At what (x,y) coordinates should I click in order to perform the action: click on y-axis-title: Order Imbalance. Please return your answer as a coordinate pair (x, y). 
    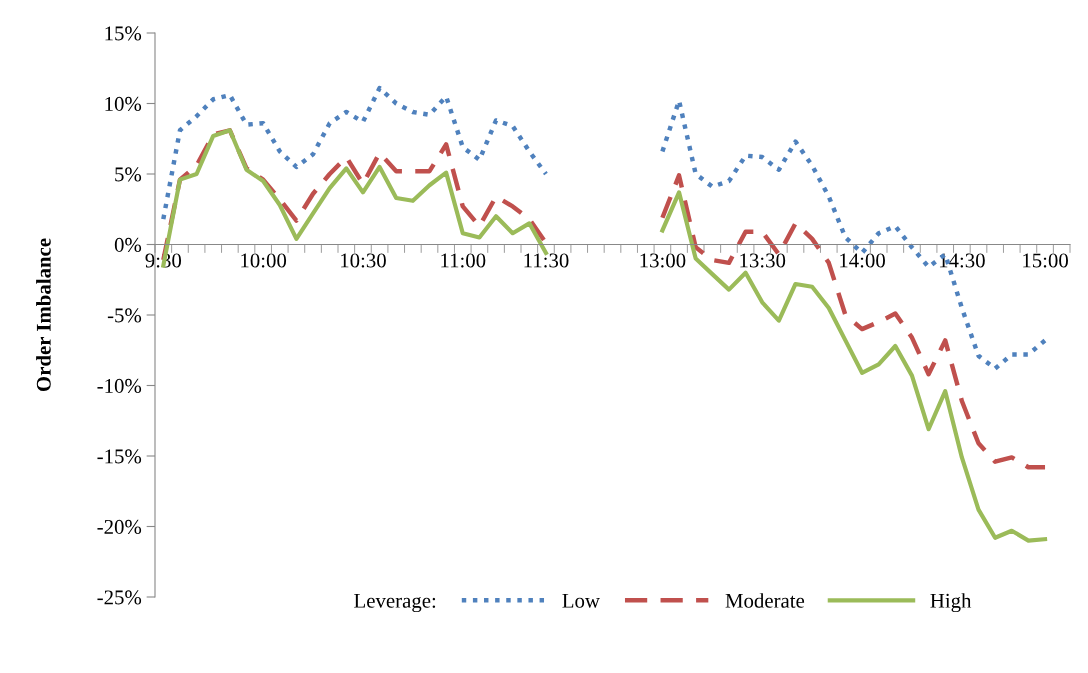
    Looking at the image, I should click on (43, 315).